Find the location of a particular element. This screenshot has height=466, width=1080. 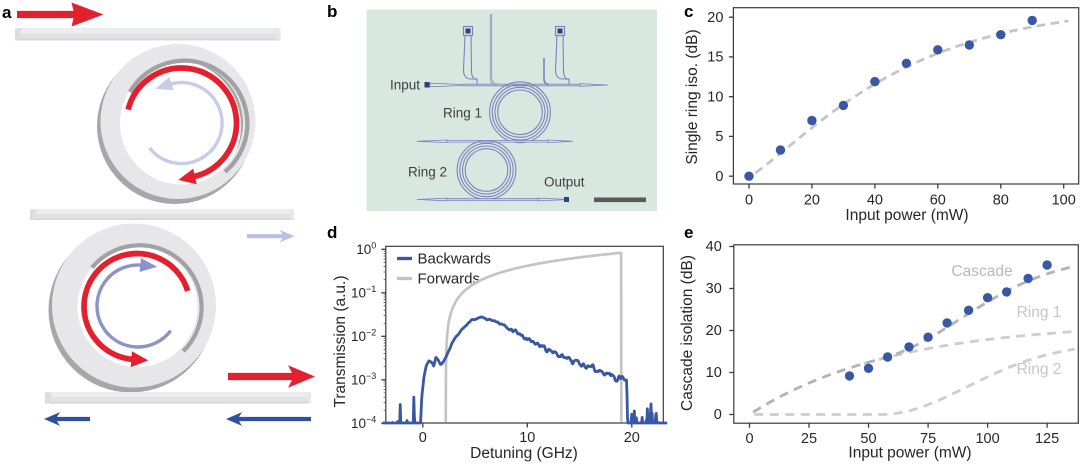

svg-text: e is located at coordinates (688, 232).